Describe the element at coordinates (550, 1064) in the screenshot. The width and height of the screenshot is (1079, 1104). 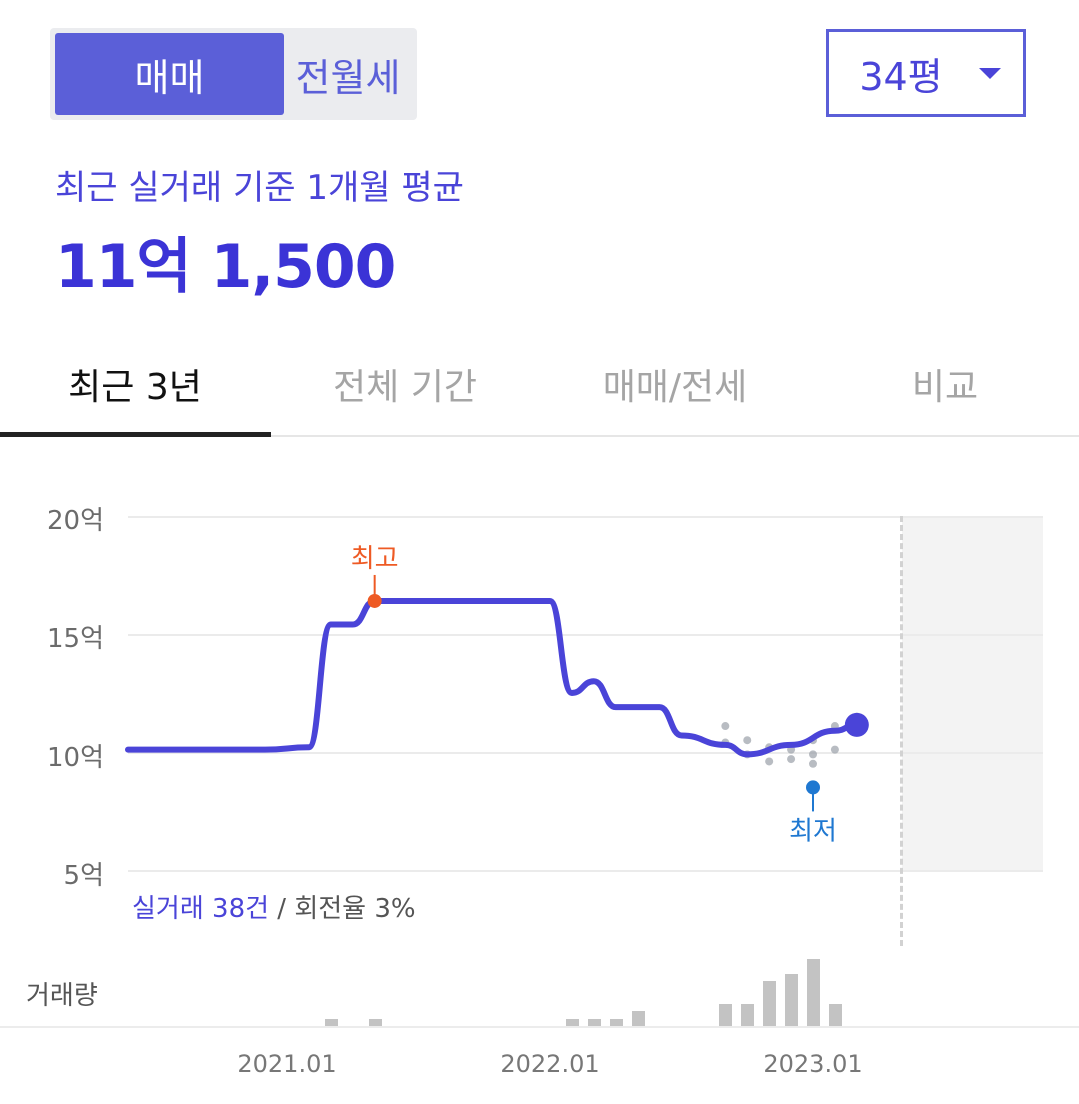
I see `x-tick-label: 2022.01` at that location.